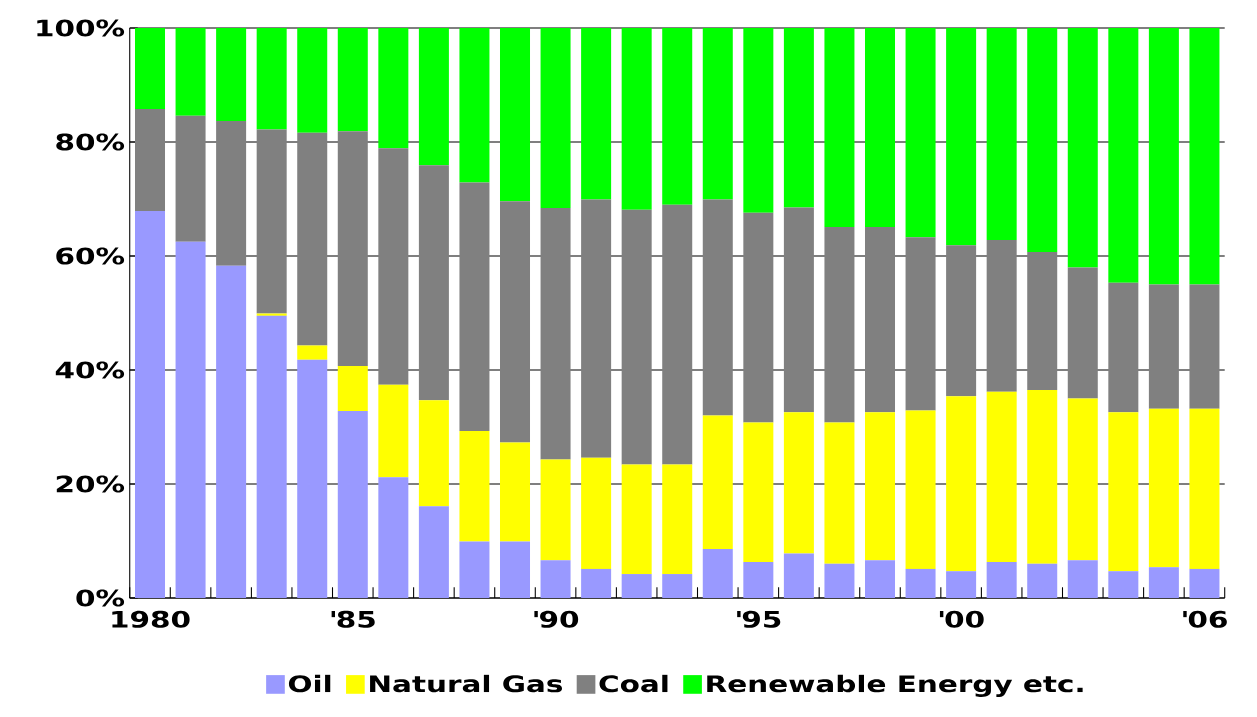 The height and width of the screenshot is (717, 1257). I want to click on x-tick-label: 1980, so click(151, 619).